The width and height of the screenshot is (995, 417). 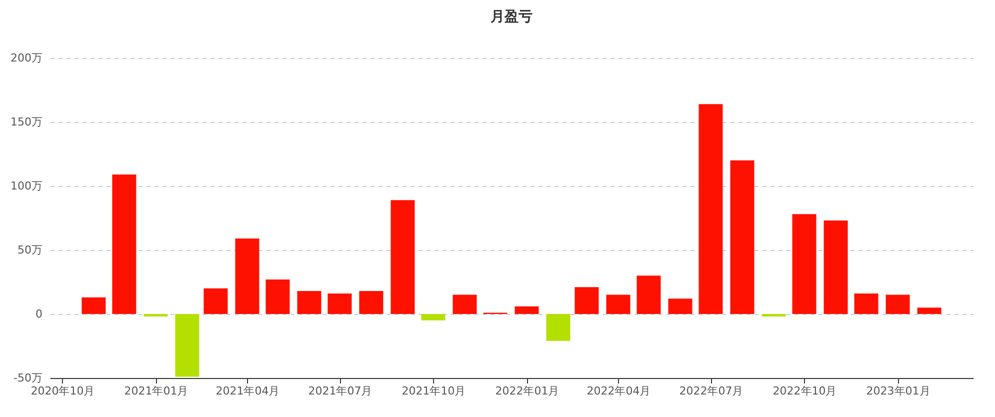 What do you see at coordinates (26, 122) in the screenshot?
I see `y-tick-label: 150万` at bounding box center [26, 122].